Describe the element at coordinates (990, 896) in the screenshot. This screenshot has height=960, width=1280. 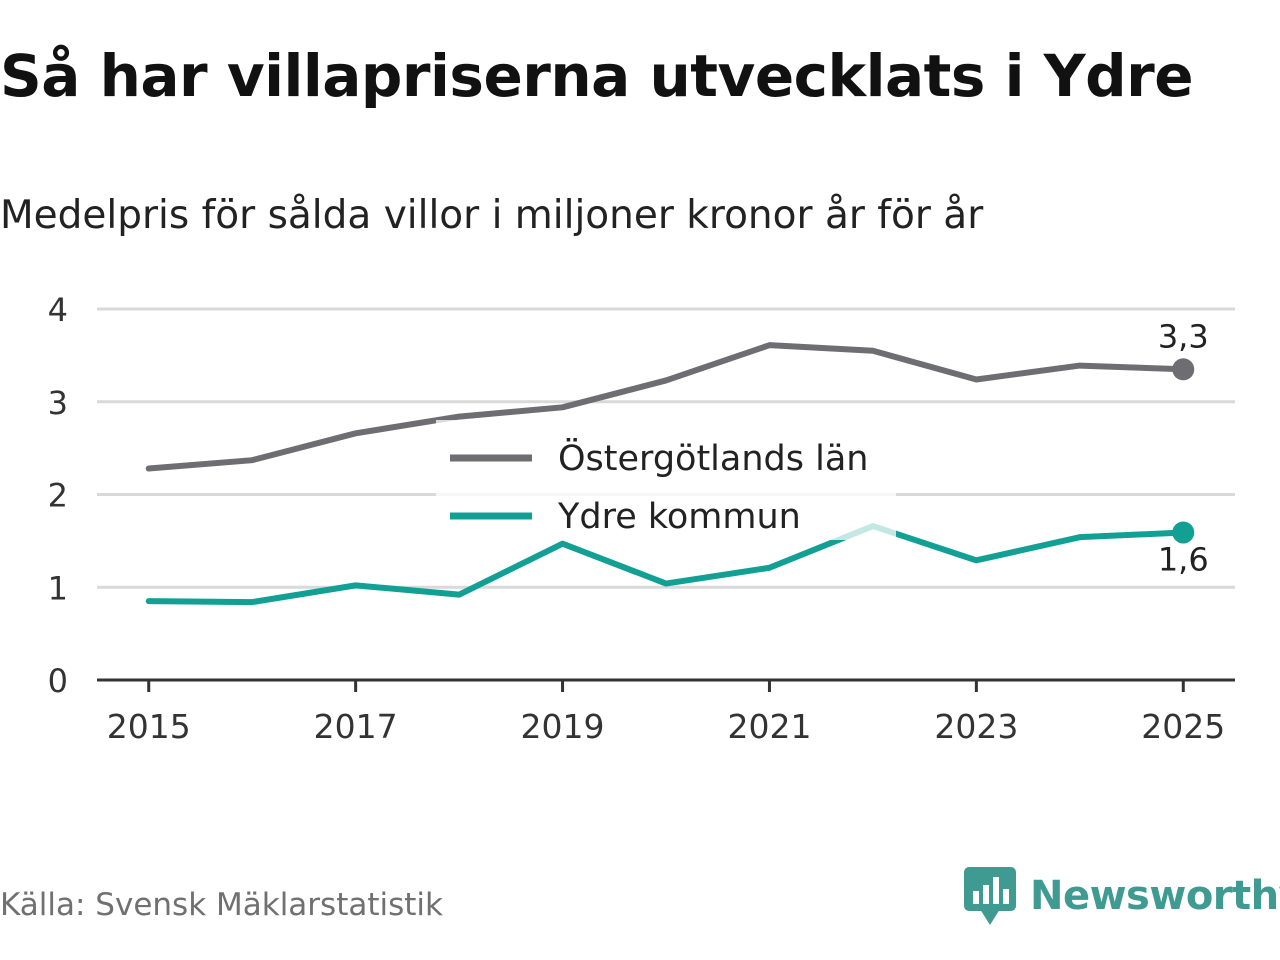
I see `newsworthy-chart-logo-icon` at that location.